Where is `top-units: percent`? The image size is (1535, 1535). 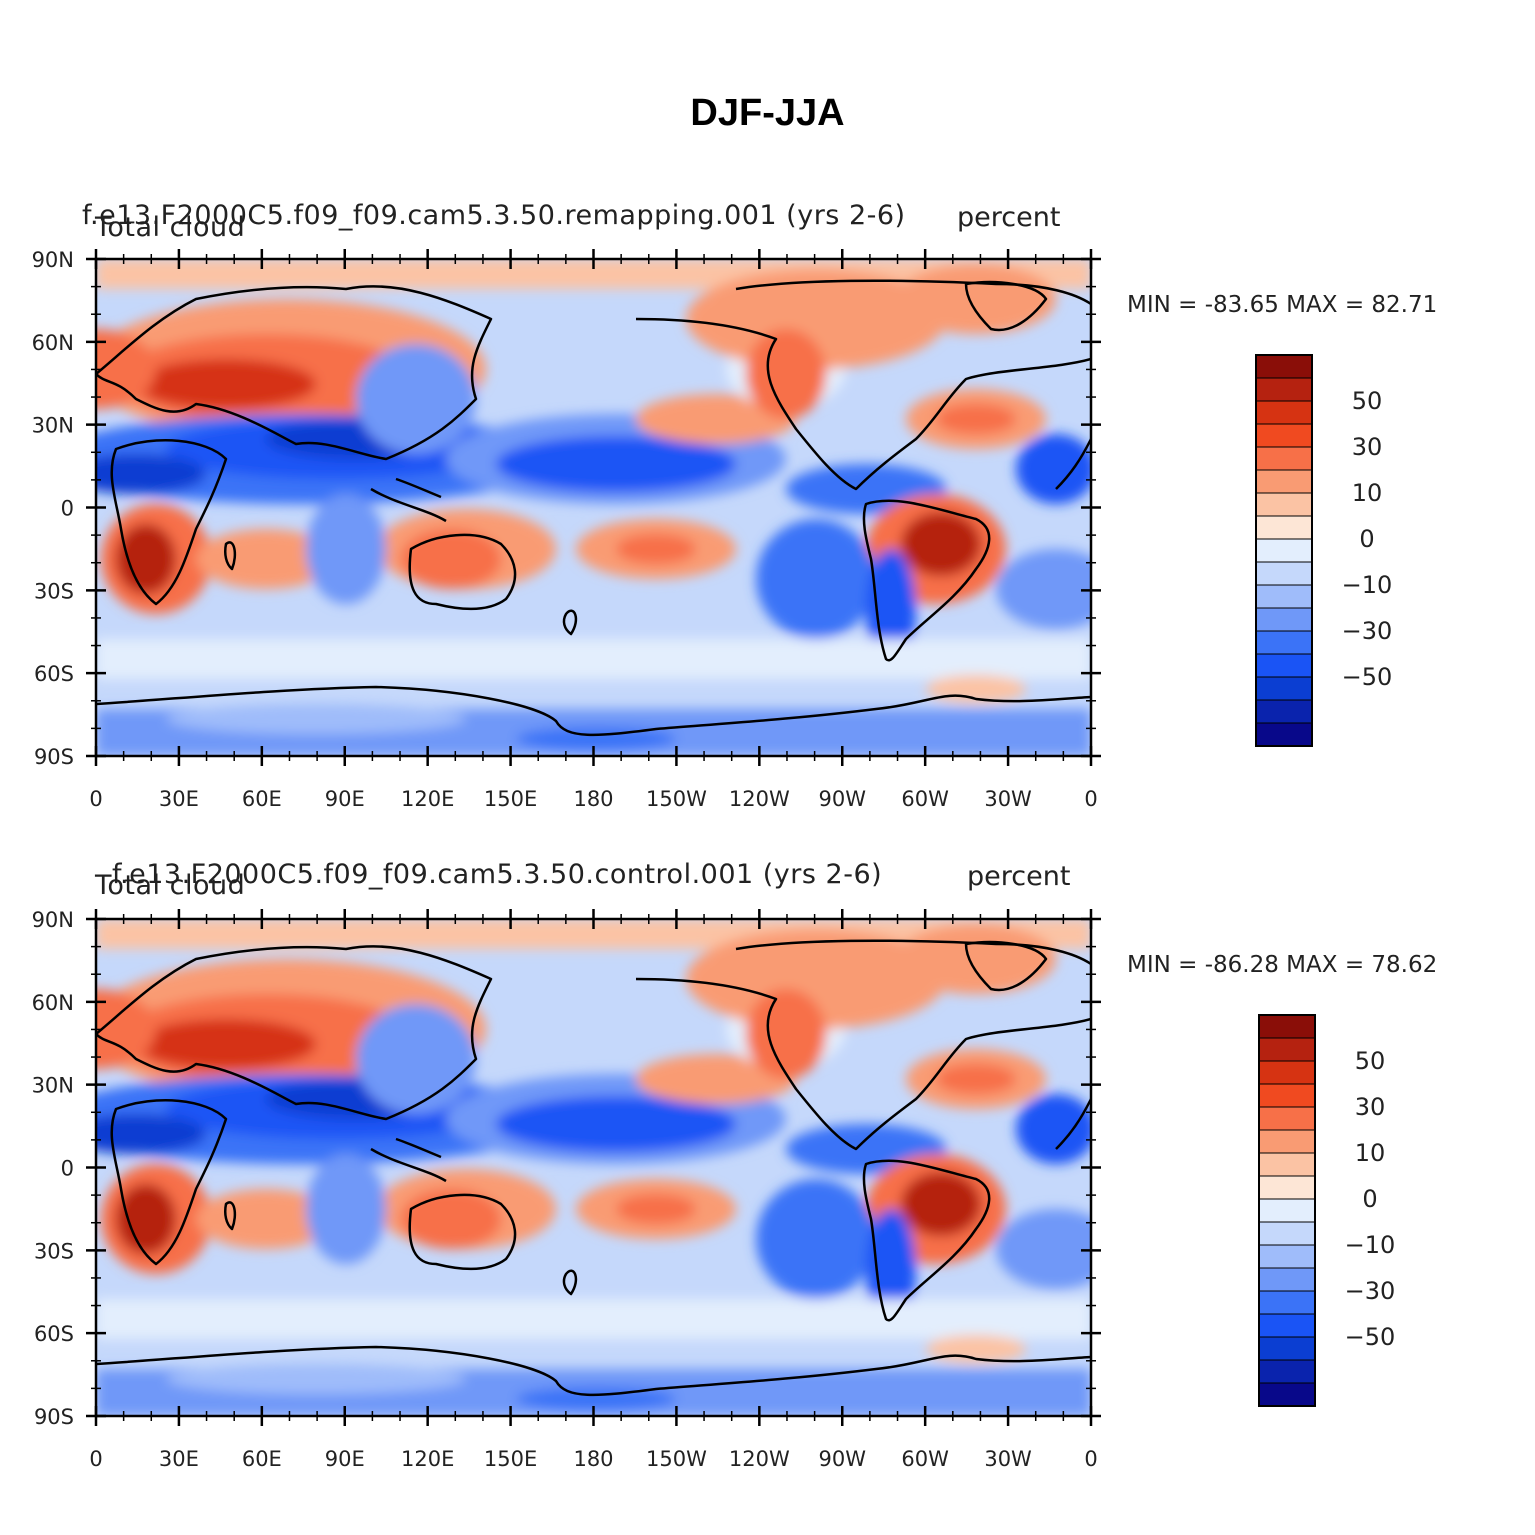 top-units: percent is located at coordinates (1009, 217).